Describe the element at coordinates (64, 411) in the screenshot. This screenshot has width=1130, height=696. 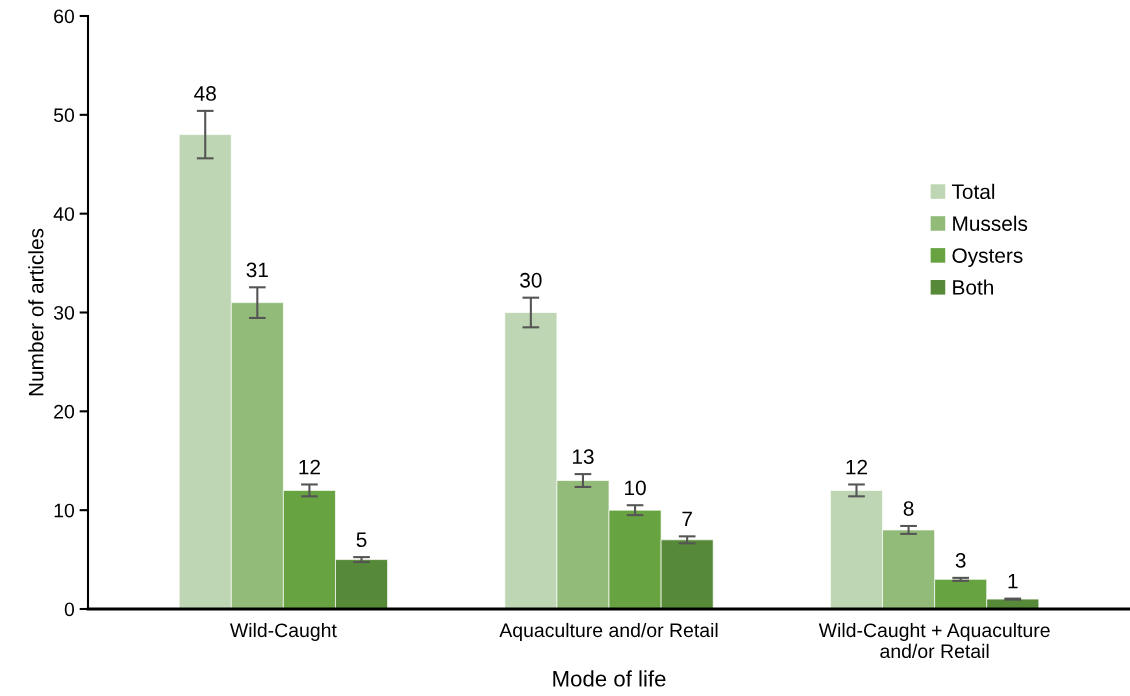
I see `y-tick-label: 20` at that location.